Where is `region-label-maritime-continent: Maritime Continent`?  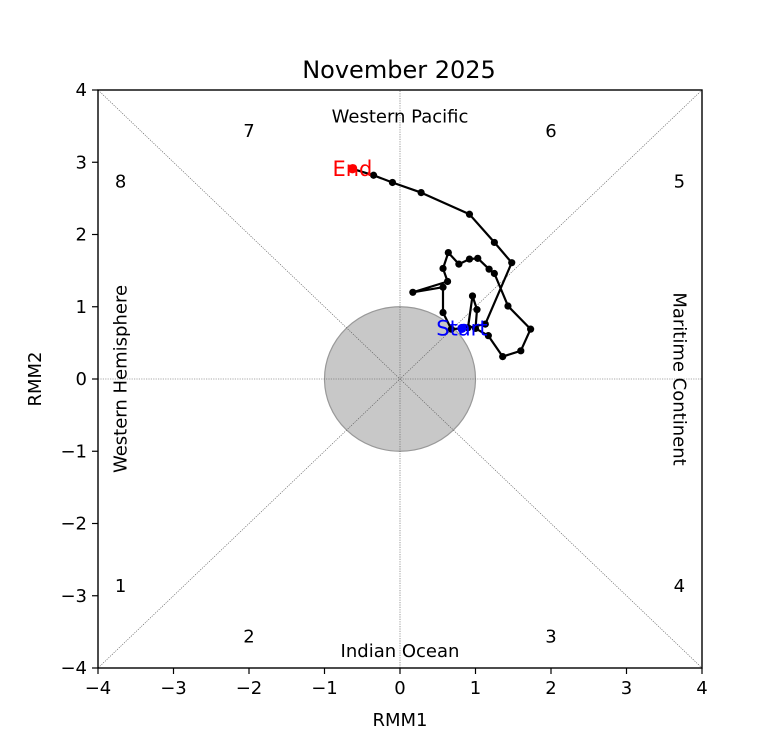
region-label-maritime-continent: Maritime Continent is located at coordinates (678, 378).